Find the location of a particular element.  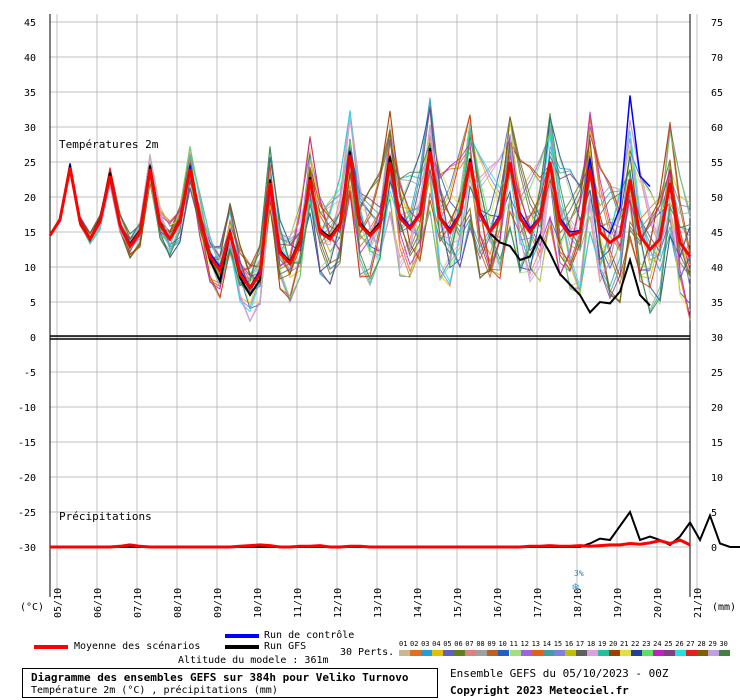

ensemble-run-info: Ensemble GEFS du 05/10/2023 - 00Z is located at coordinates (559, 673).